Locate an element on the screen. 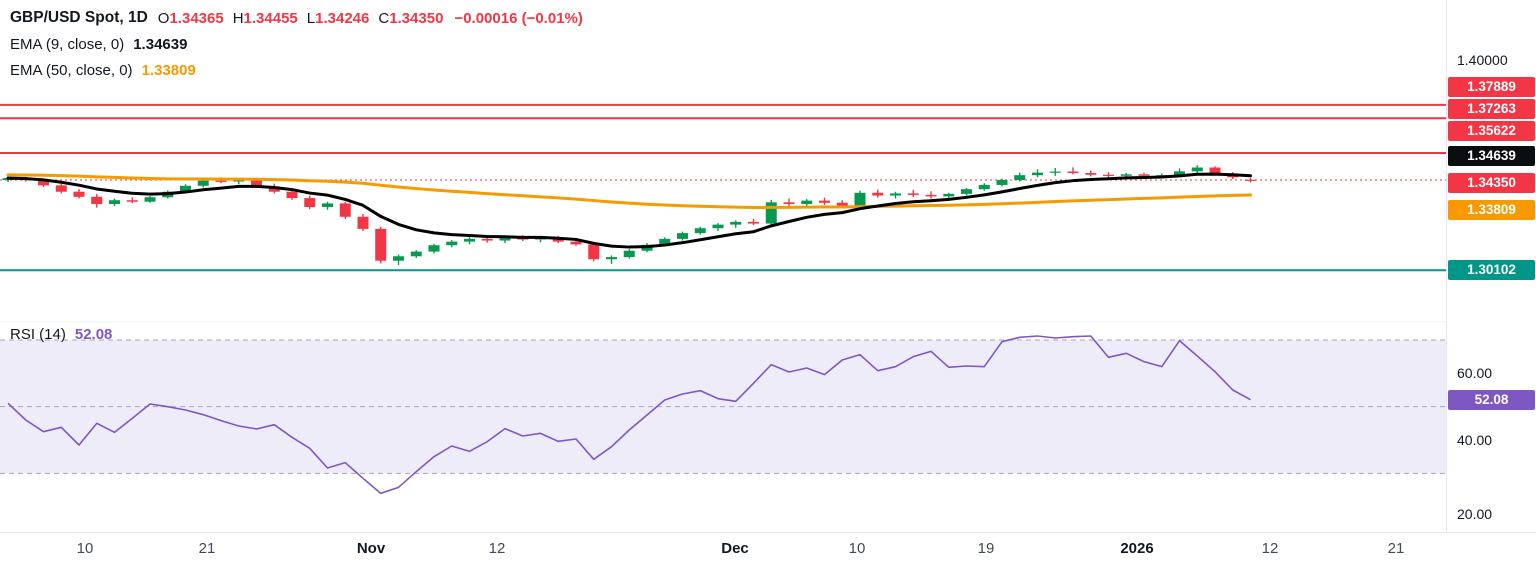 This screenshot has height=564, width=1536. low-value: 1.34246 is located at coordinates (342, 18).